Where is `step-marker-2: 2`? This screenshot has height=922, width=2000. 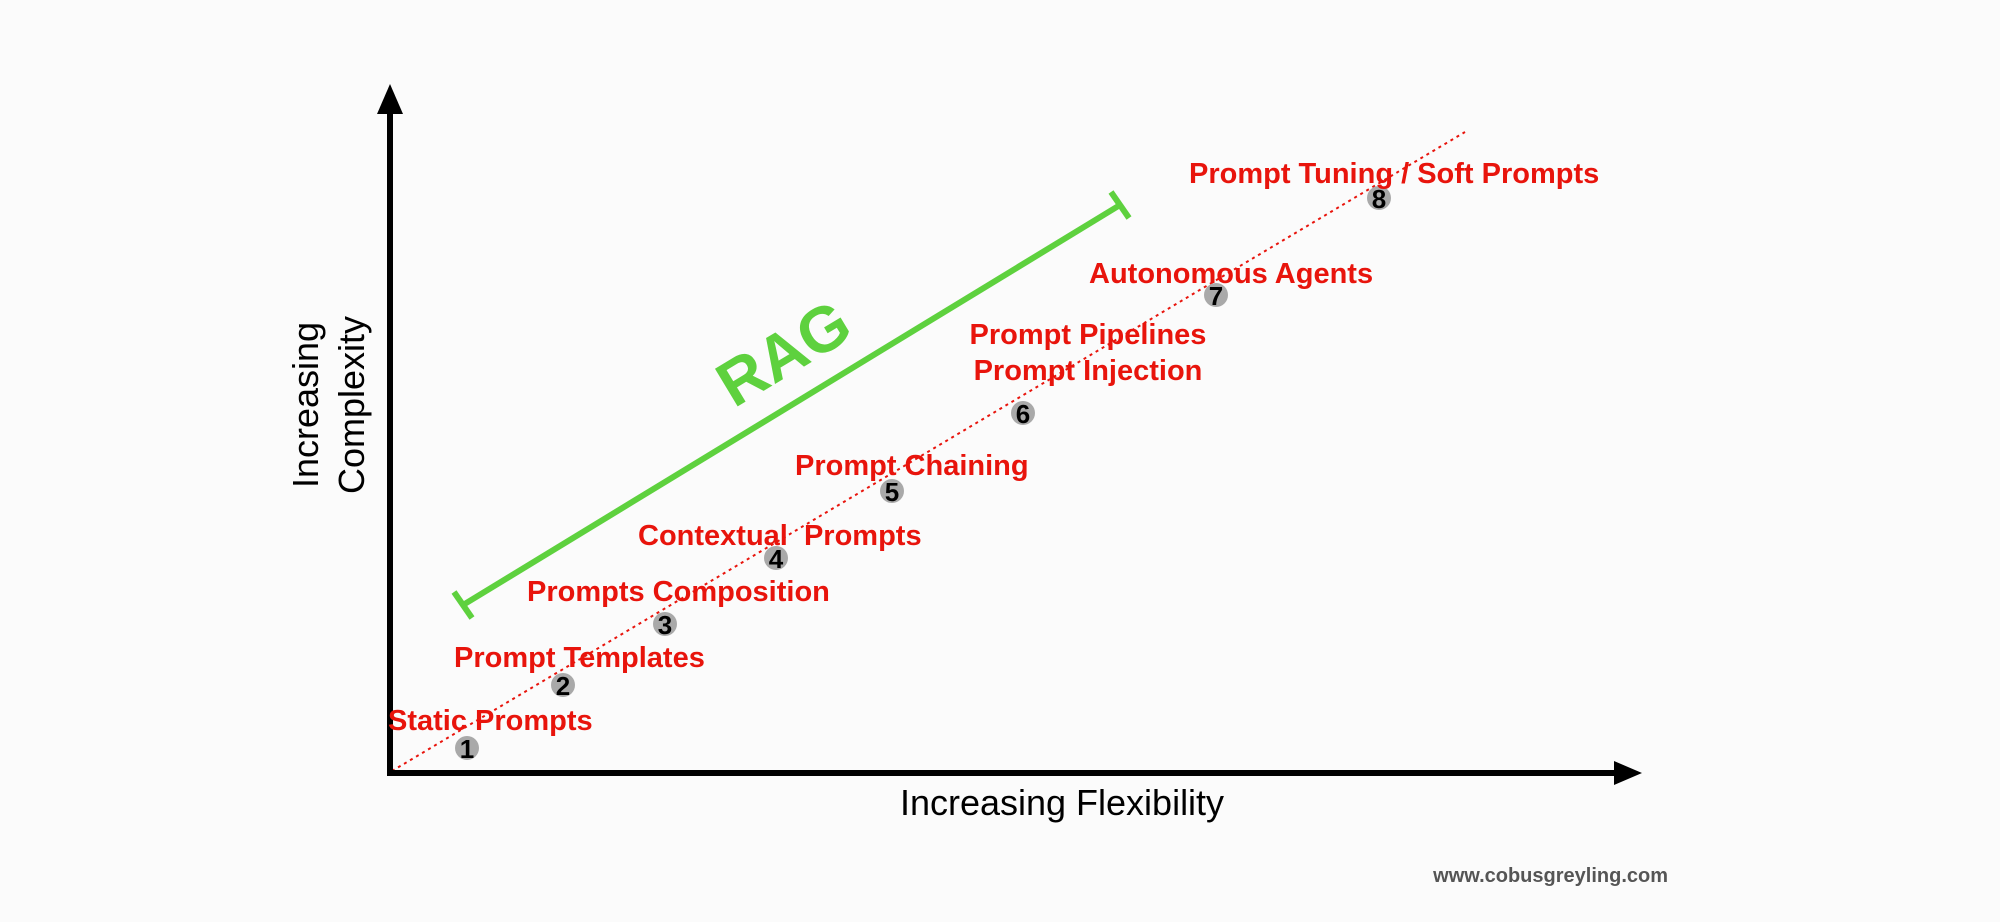
step-marker-2: 2 is located at coordinates (563, 686).